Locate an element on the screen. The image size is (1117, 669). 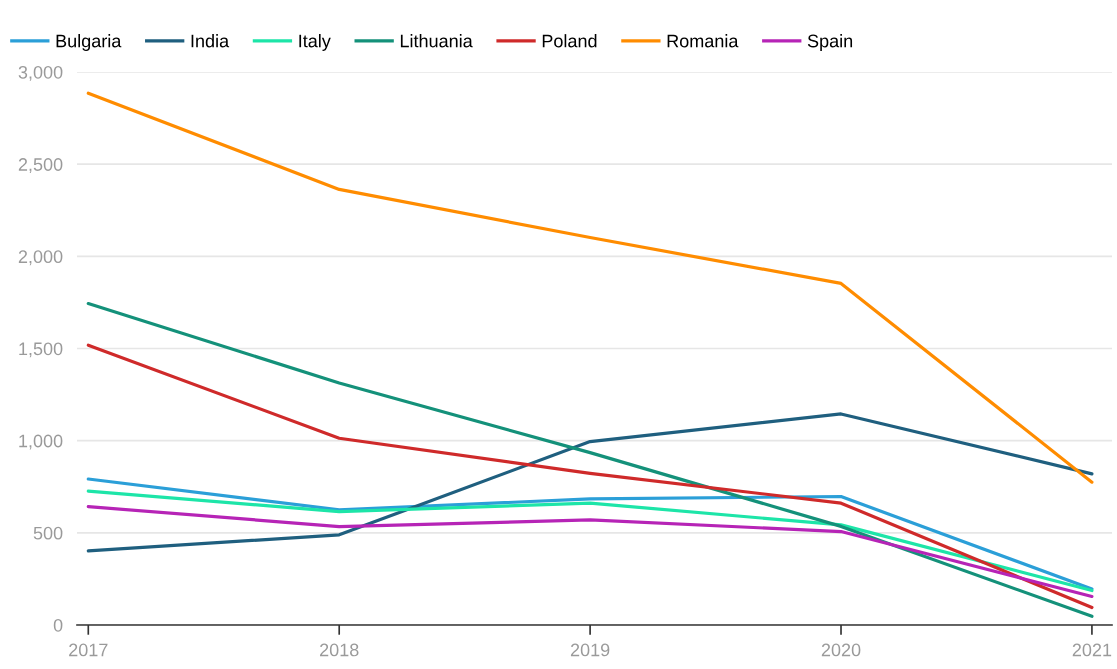
legend-label: Lithuania is located at coordinates (436, 41).